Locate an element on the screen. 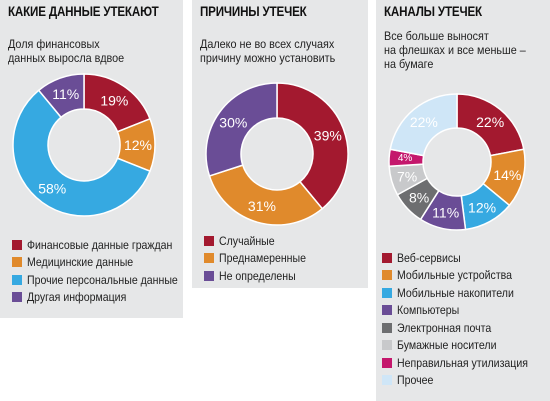  legend-label: Веб-сервисы is located at coordinates (429, 257).